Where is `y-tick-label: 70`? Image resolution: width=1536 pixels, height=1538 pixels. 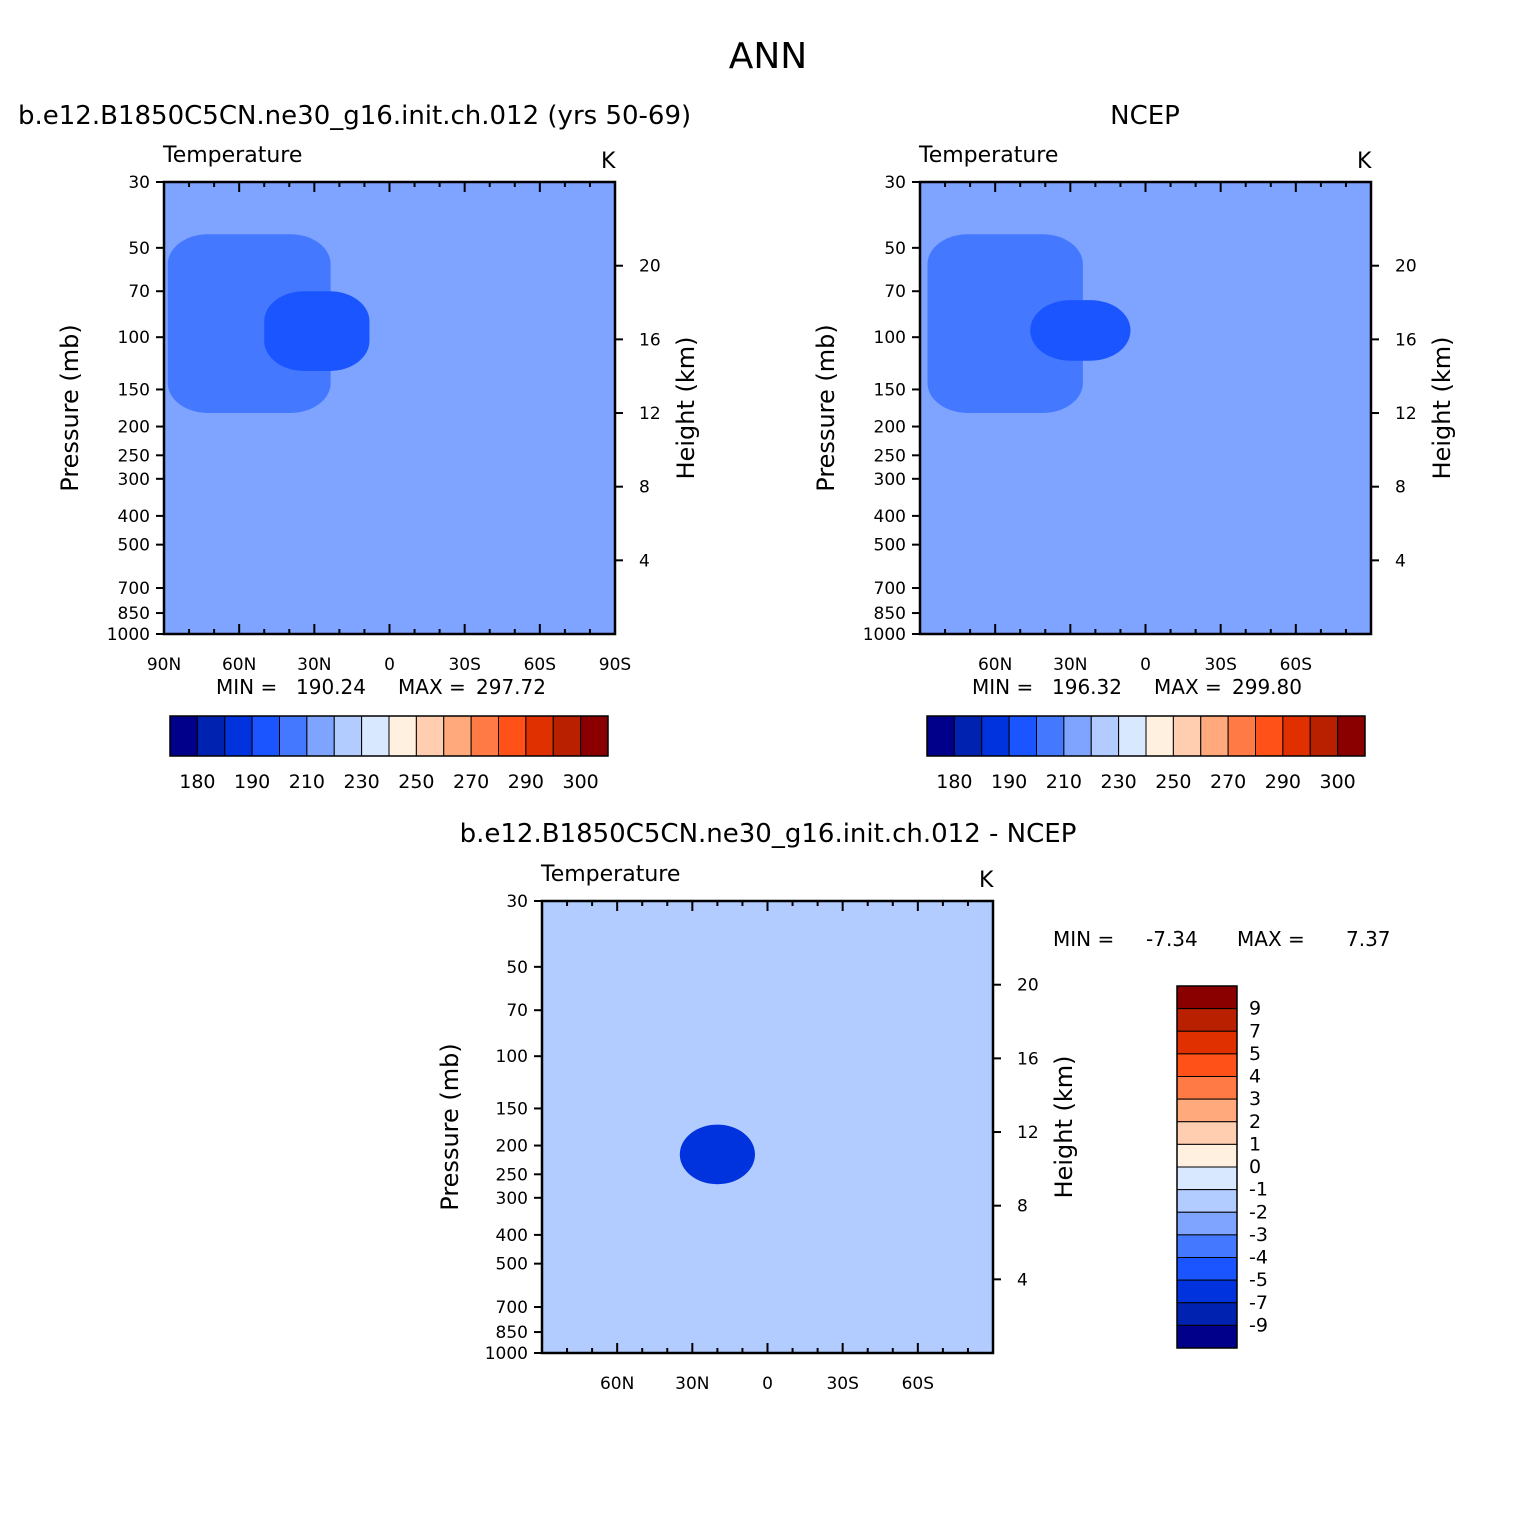 y-tick-label: 70 is located at coordinates (895, 292).